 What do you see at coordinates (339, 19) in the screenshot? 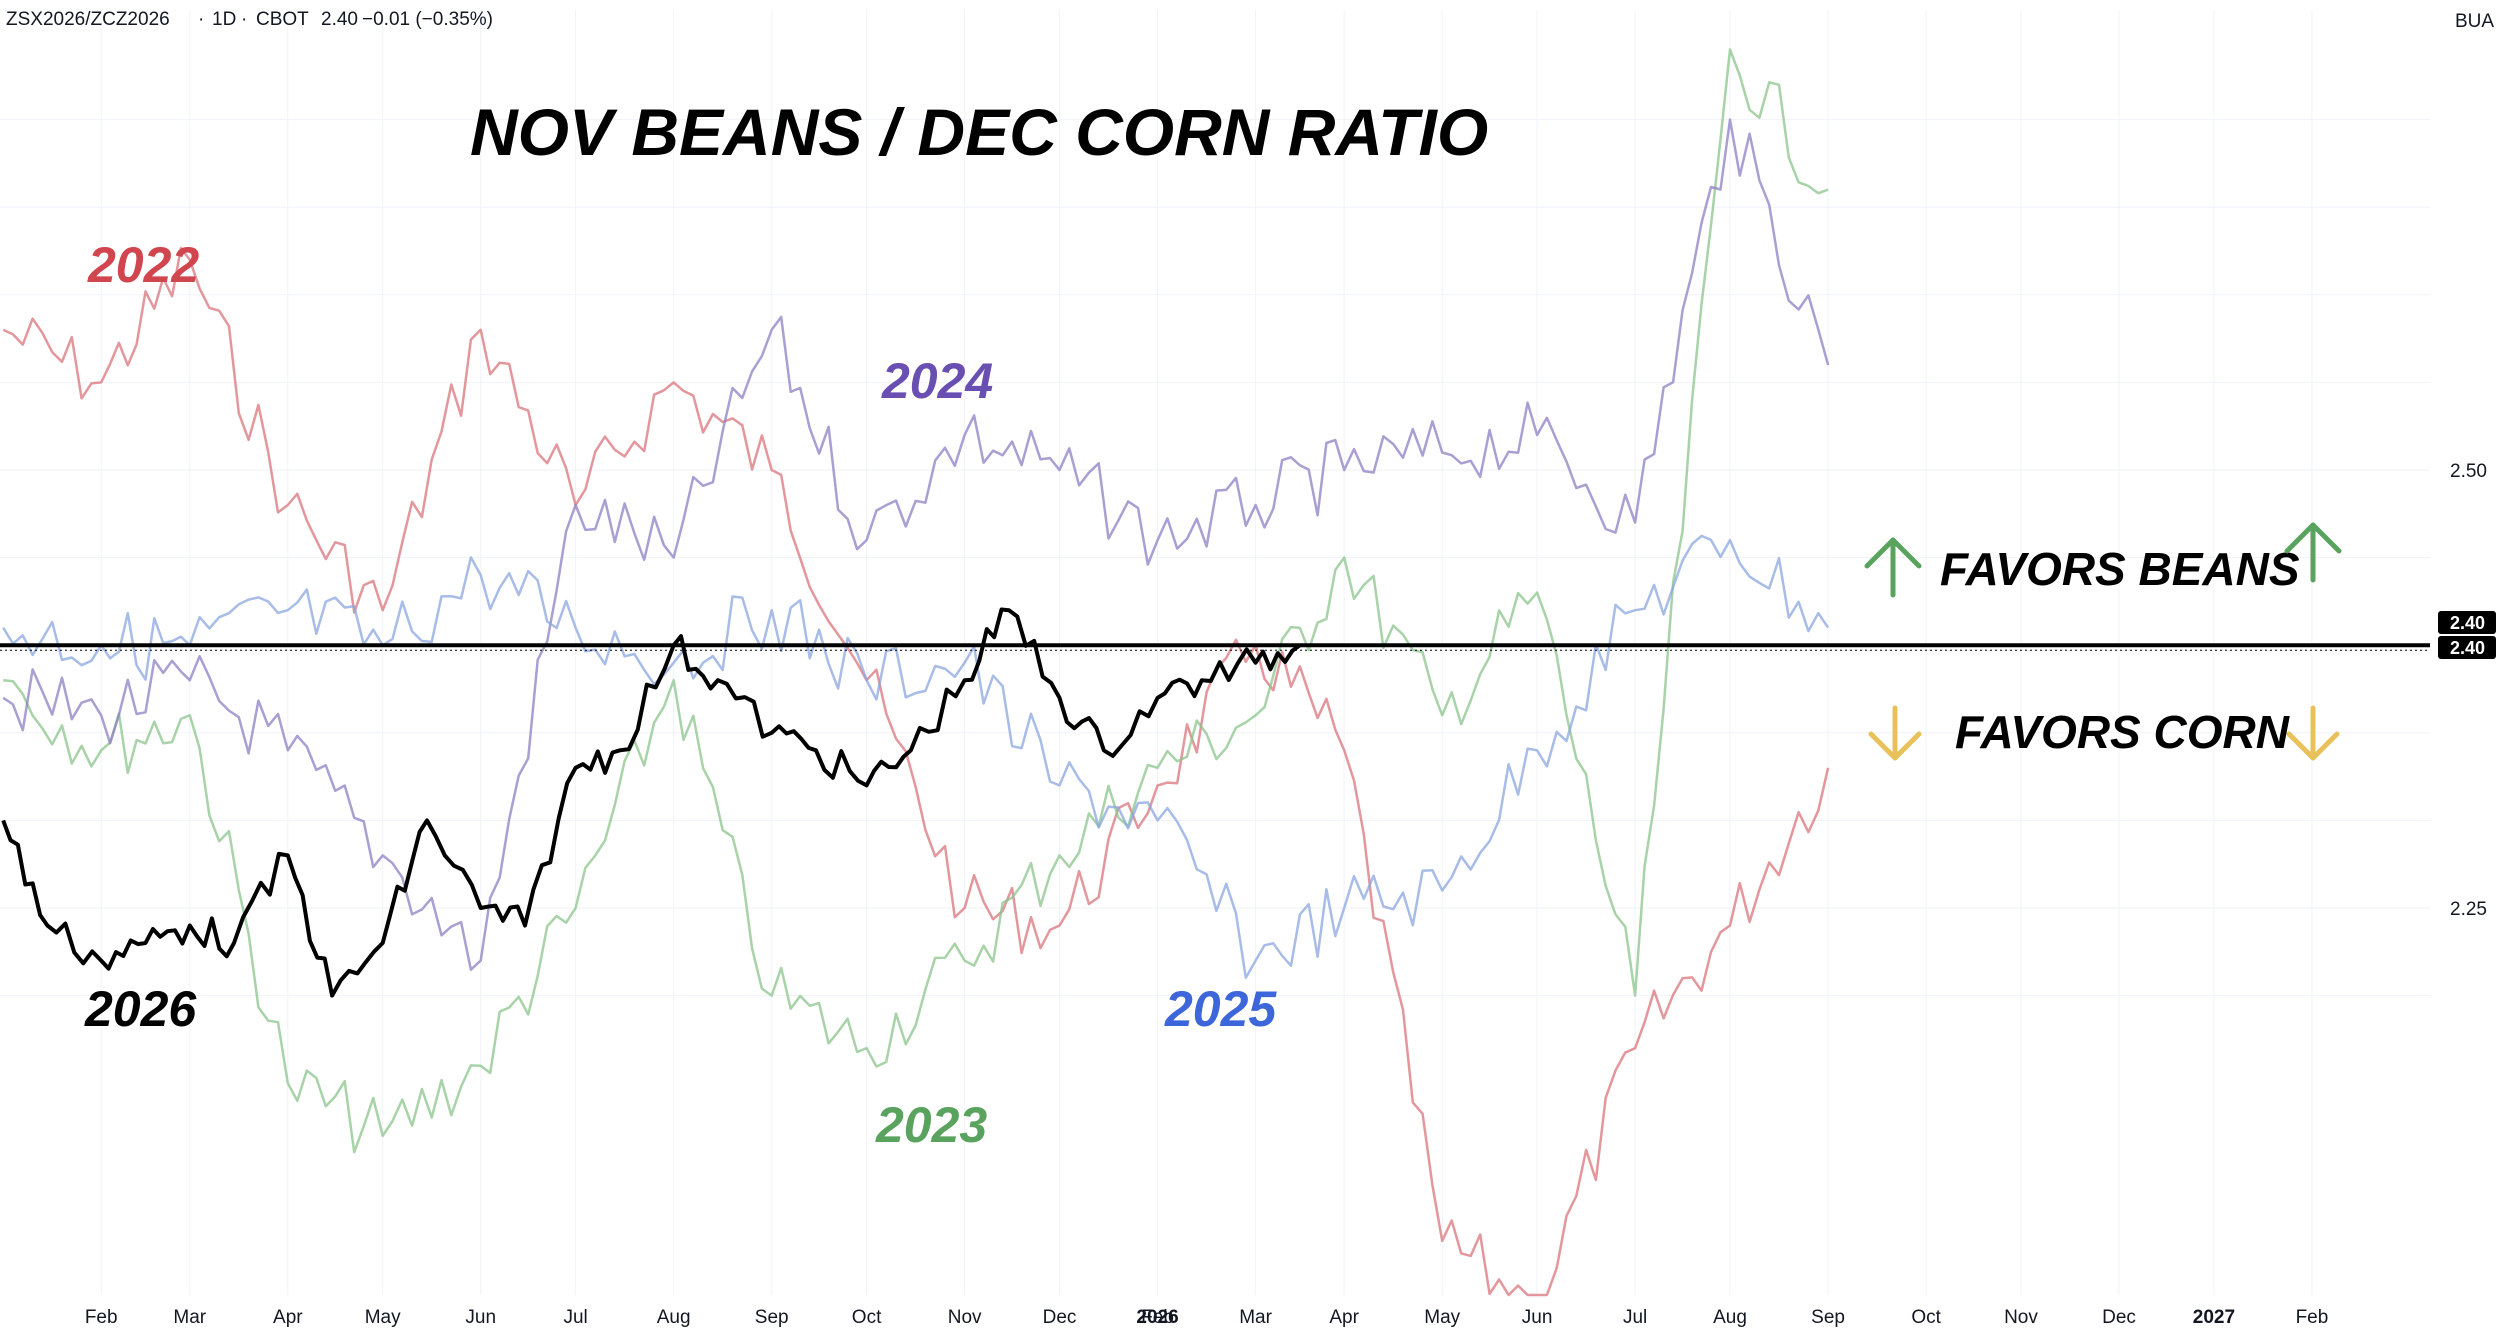
I see `header-last: 2.40` at bounding box center [339, 19].